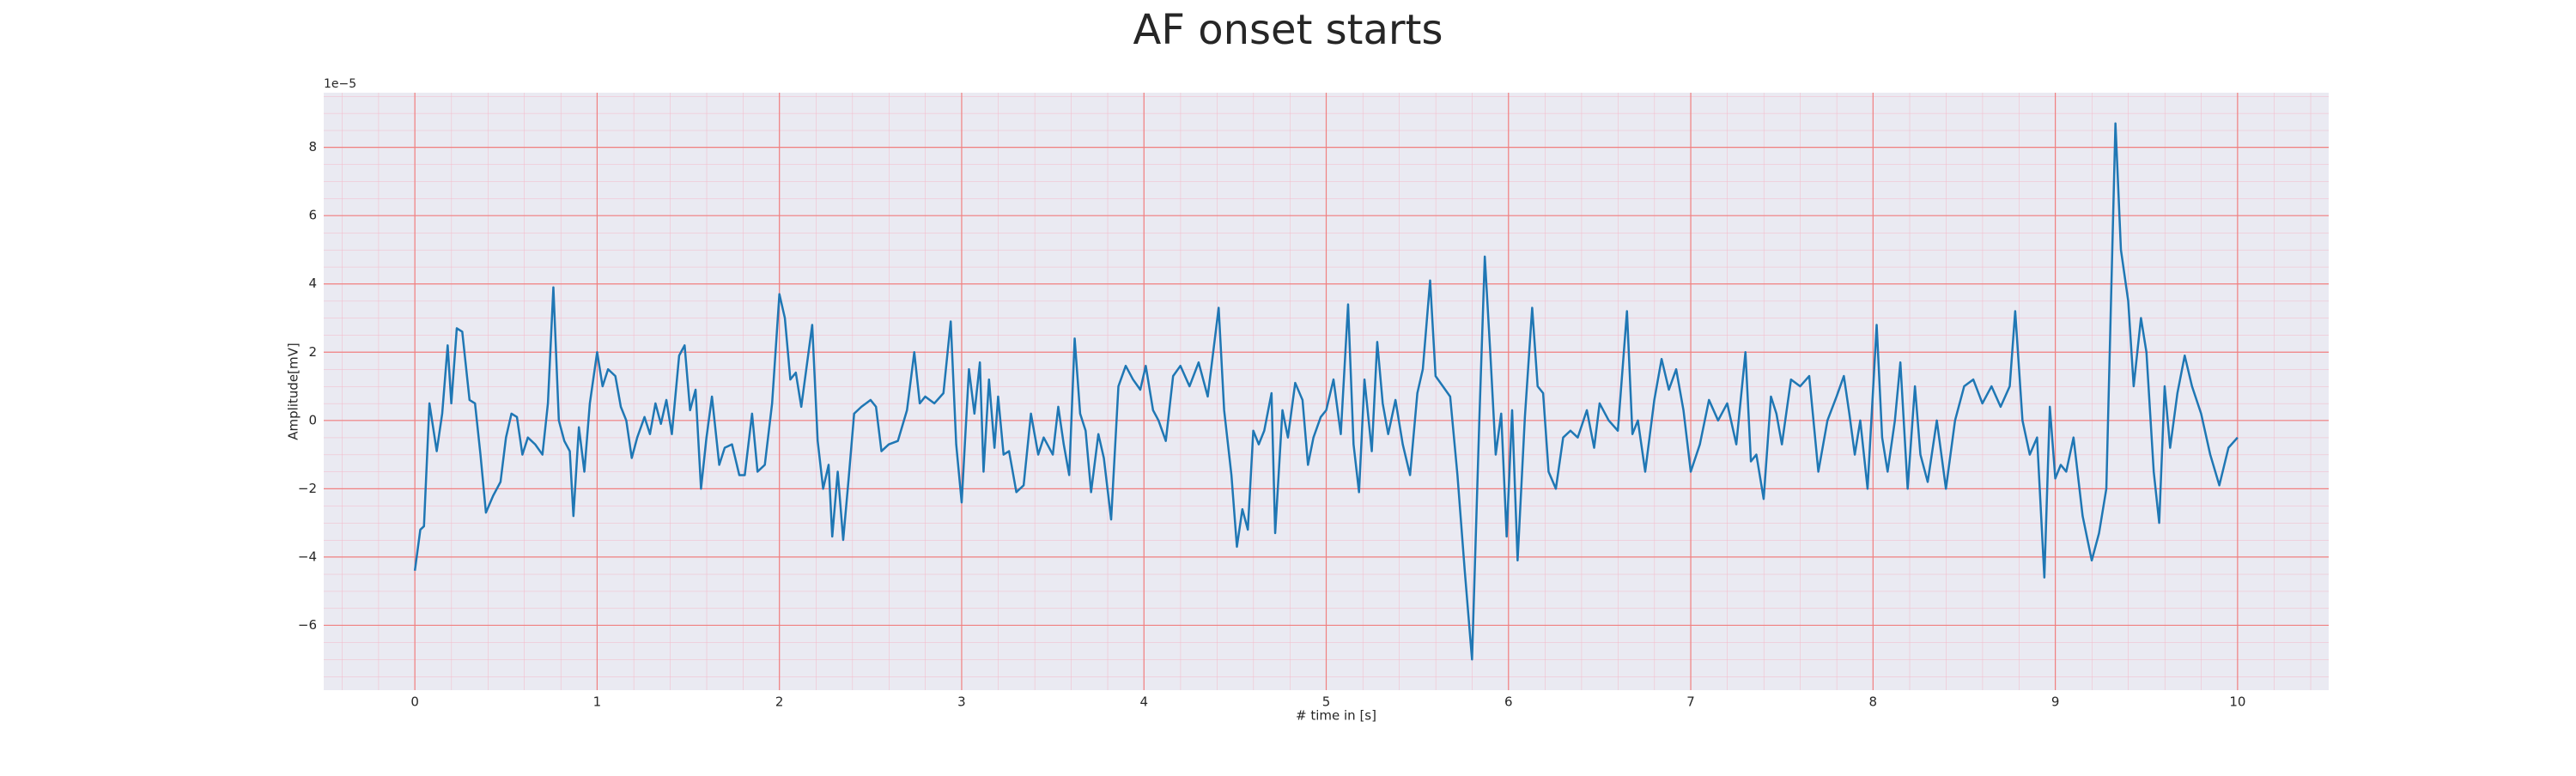  Describe the element at coordinates (1873, 702) in the screenshot. I see `x-tick-label: 8` at that location.